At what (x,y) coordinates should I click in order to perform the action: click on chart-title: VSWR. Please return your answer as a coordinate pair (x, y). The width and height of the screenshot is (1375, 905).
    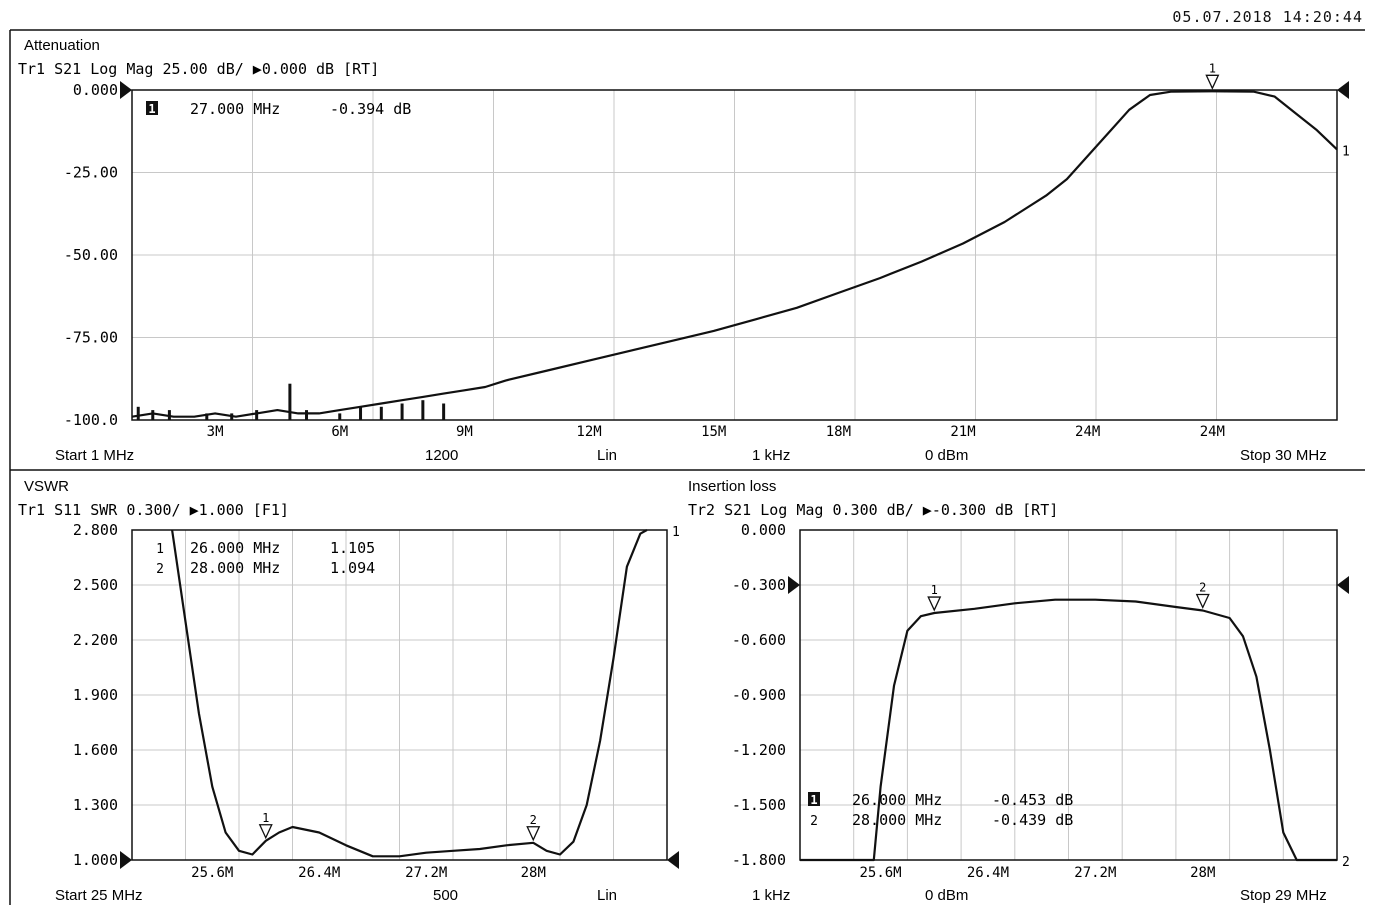
    Looking at the image, I should click on (46, 486).